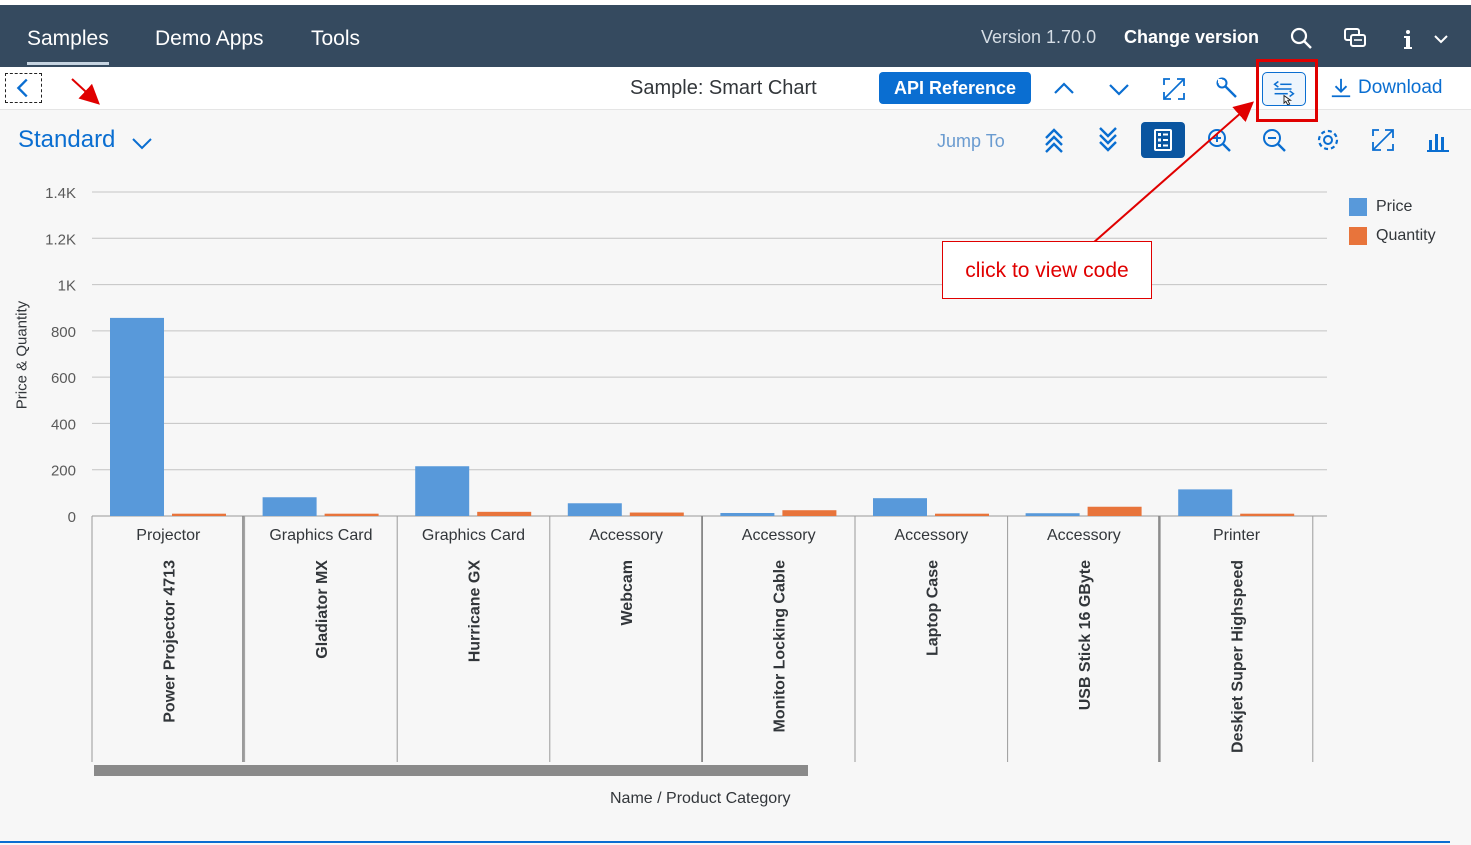 The width and height of the screenshot is (1471, 845). I want to click on download-label: Download, so click(1400, 87).